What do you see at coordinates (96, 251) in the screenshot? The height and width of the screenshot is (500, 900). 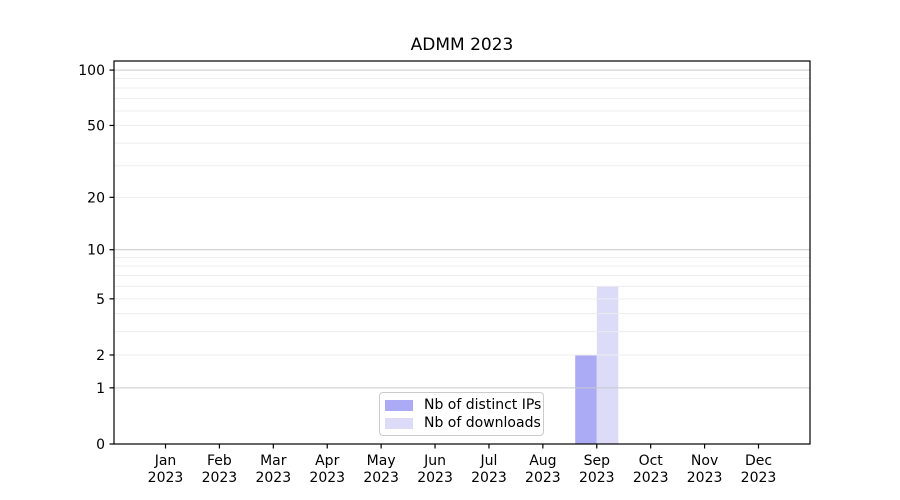 I see `y-tick-label: 10` at bounding box center [96, 251].